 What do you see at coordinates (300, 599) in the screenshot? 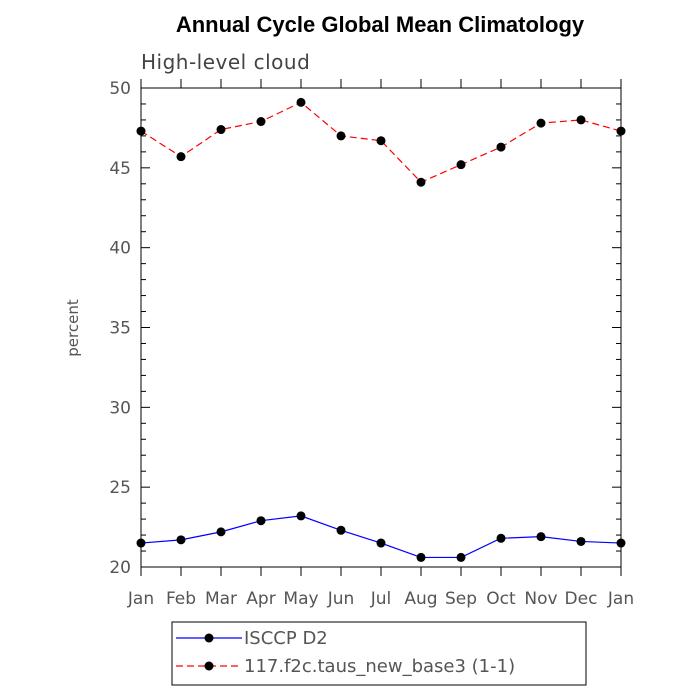
I see `x-tick-label: May` at bounding box center [300, 599].